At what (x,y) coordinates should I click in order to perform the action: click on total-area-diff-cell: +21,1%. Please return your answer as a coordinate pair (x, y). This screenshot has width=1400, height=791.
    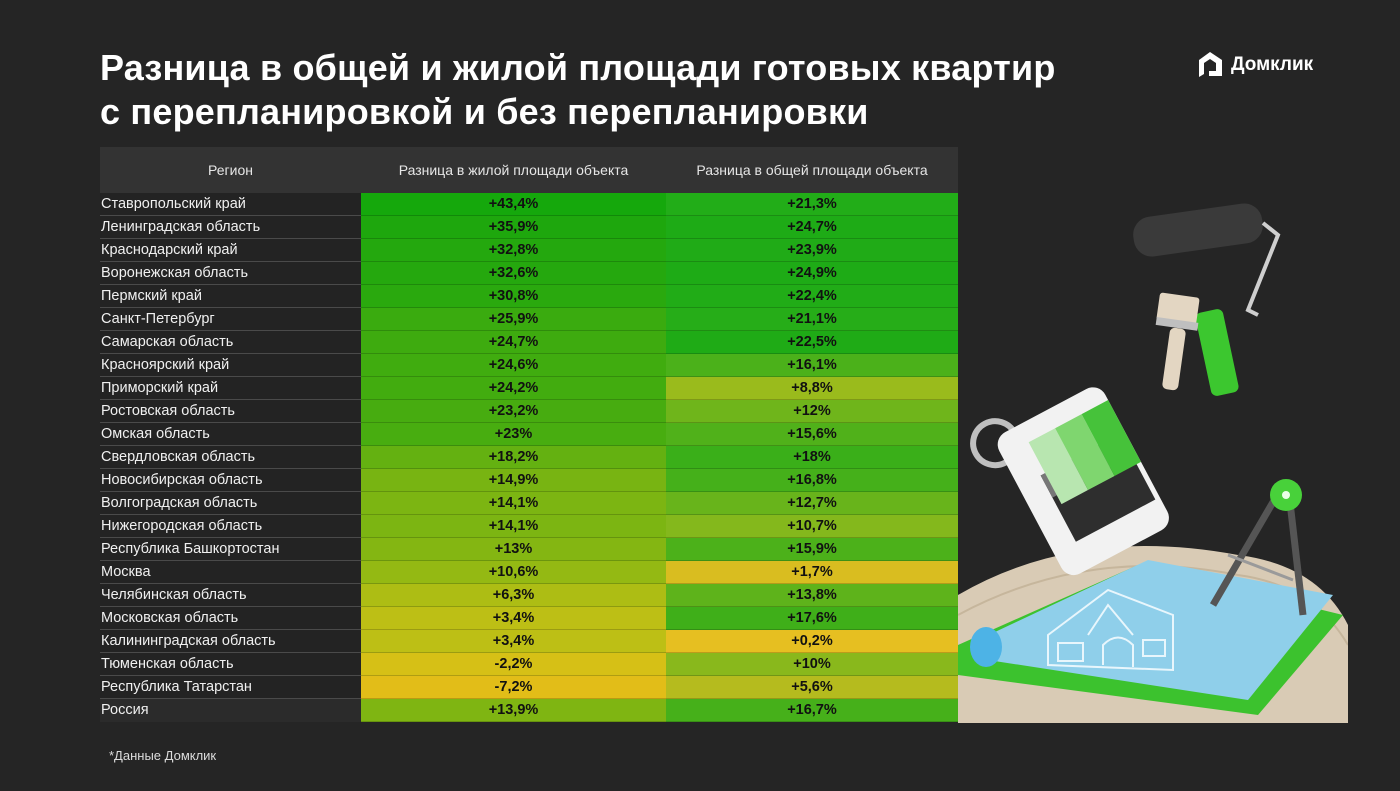
    Looking at the image, I should click on (812, 319).